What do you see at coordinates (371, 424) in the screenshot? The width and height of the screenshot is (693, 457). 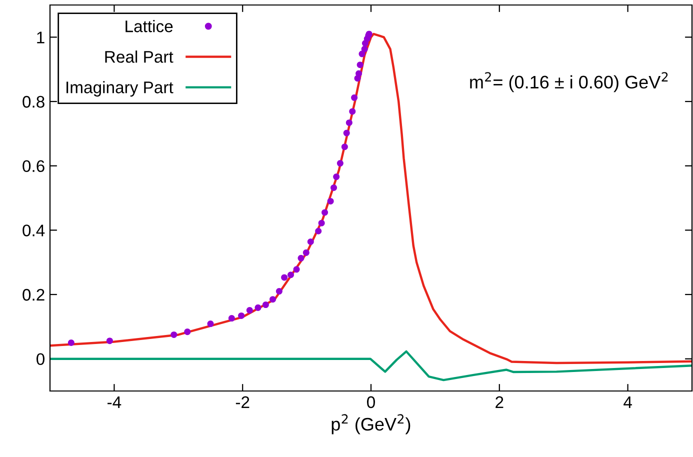 I see `x-axis-title: p$^{2}$ (GeV$^{2}$)` at bounding box center [371, 424].